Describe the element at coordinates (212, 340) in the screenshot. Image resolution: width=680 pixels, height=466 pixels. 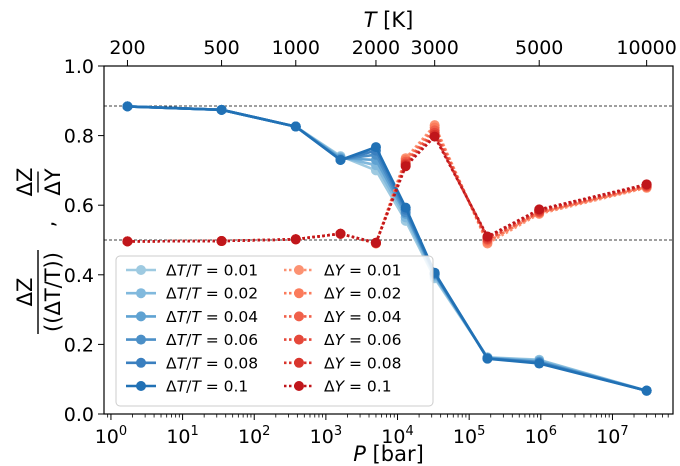
I see `legend-label: ΔT/T = 0.06` at that location.